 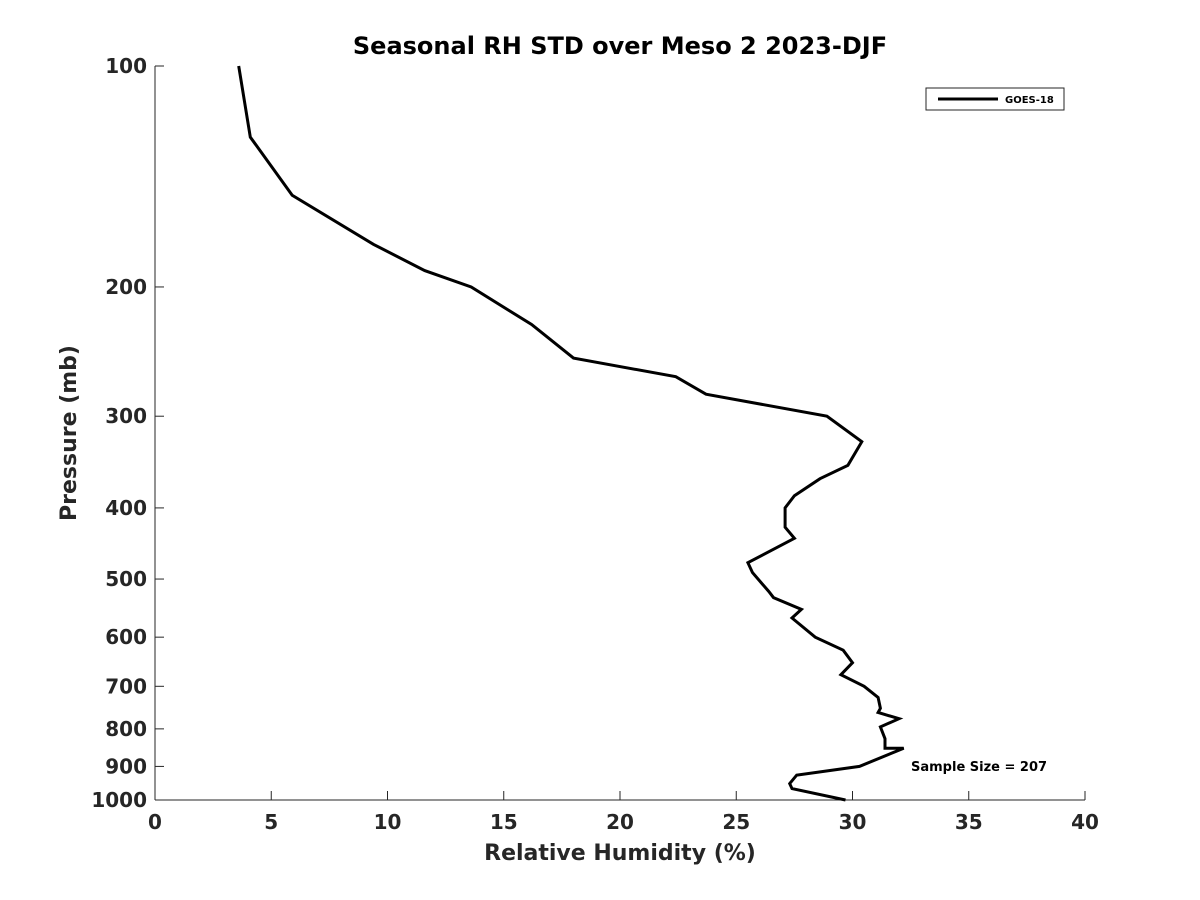 I want to click on x-tick-label: 35, so click(x=969, y=822).